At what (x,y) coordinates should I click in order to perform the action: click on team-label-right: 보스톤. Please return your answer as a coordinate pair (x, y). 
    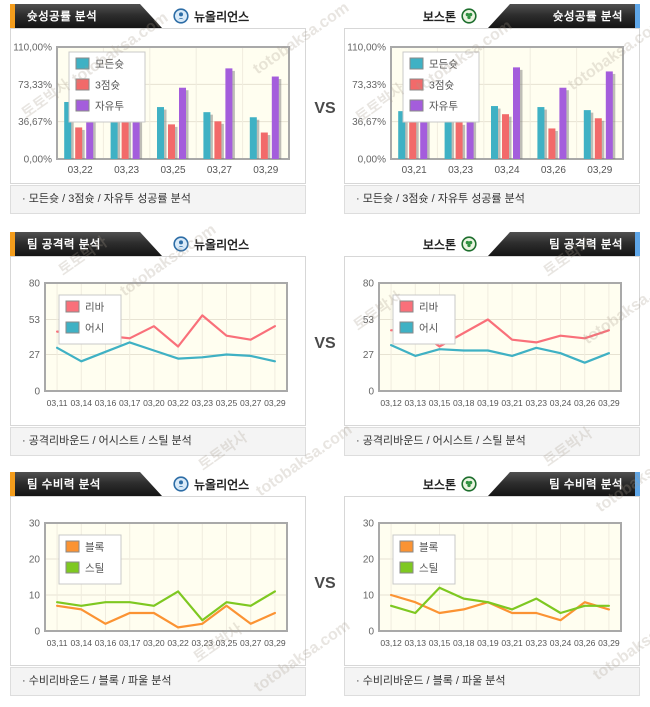
    Looking at the image, I should click on (450, 244).